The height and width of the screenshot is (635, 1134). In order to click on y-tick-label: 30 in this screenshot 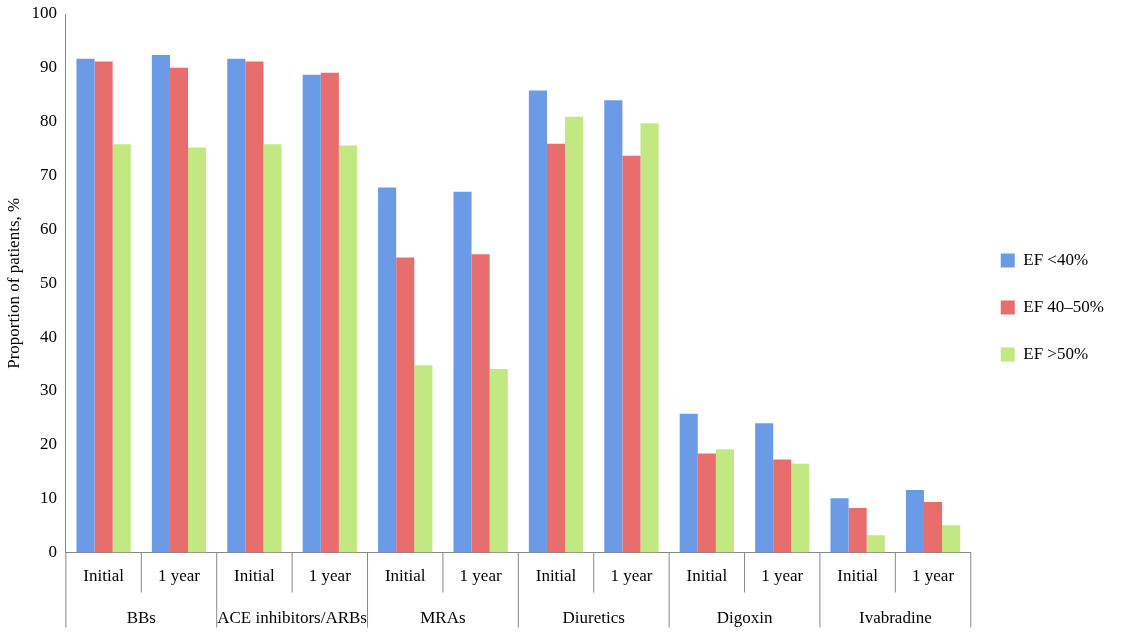, I will do `click(48, 390)`.